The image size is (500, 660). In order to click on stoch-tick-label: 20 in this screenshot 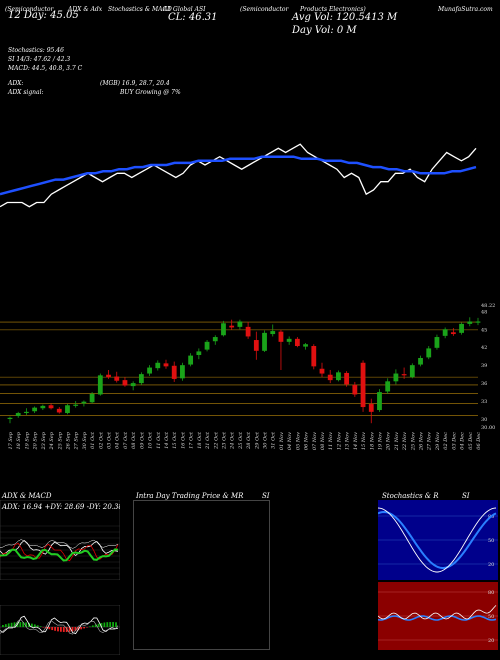, I will do `click(491, 565)`.